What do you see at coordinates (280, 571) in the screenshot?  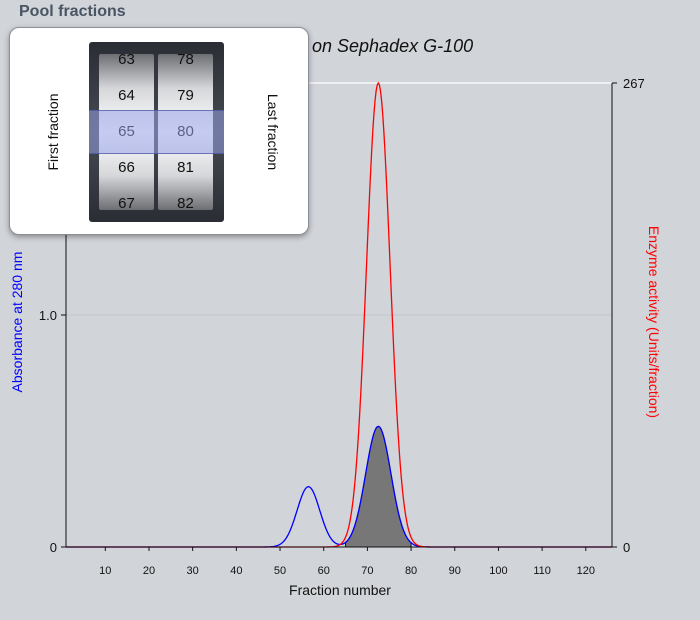 I see `x-tick-label: 50` at bounding box center [280, 571].